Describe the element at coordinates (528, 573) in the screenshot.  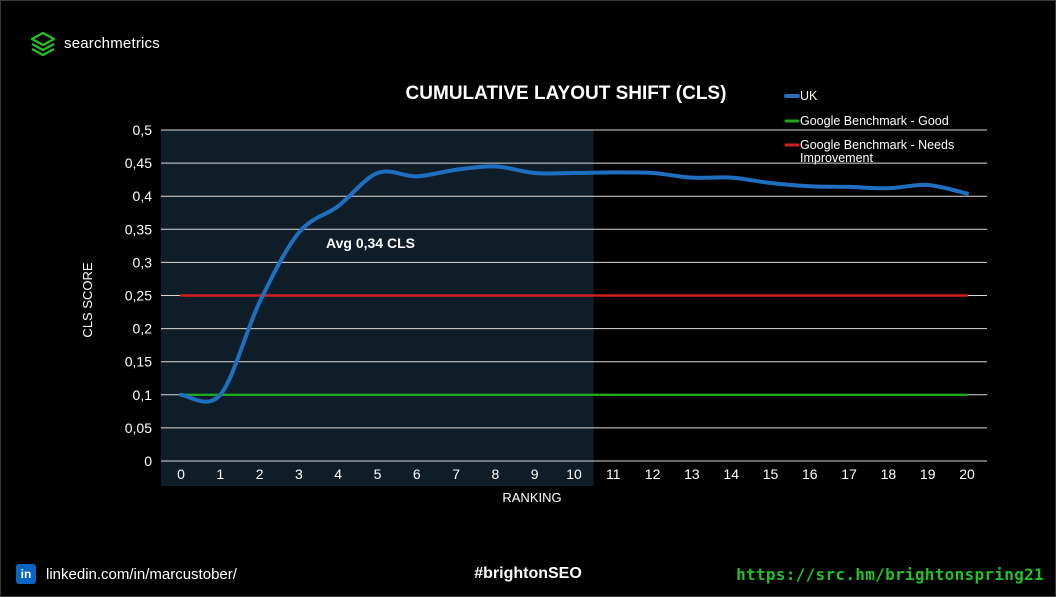
I see `hashtag: #brightonSEO` at that location.